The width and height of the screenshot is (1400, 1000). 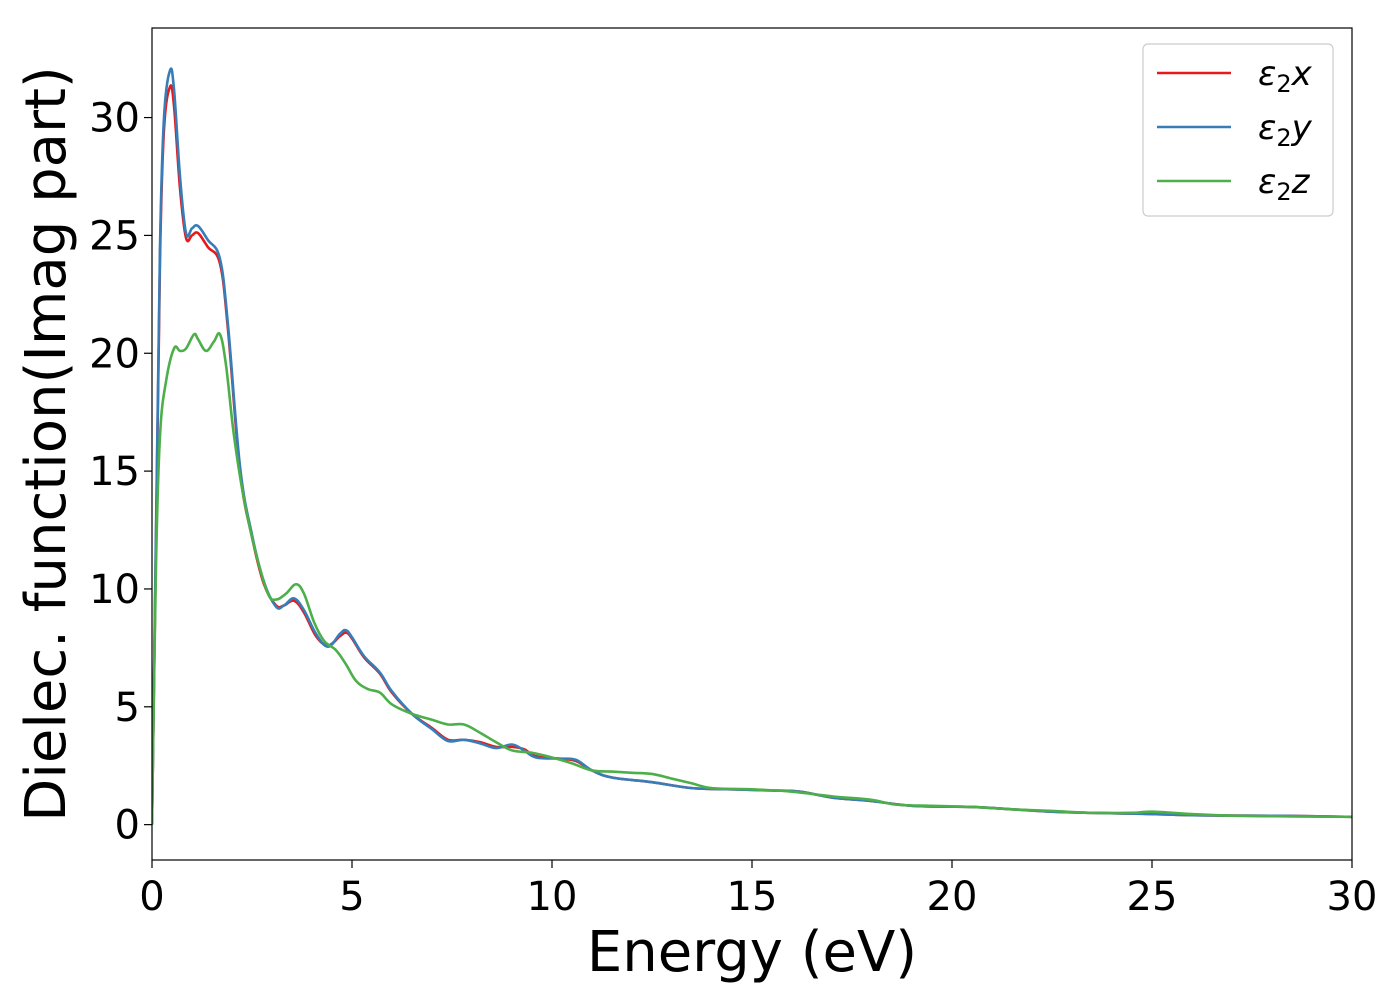 What do you see at coordinates (1152, 897) in the screenshot?
I see `x-tick-label: 25` at bounding box center [1152, 897].